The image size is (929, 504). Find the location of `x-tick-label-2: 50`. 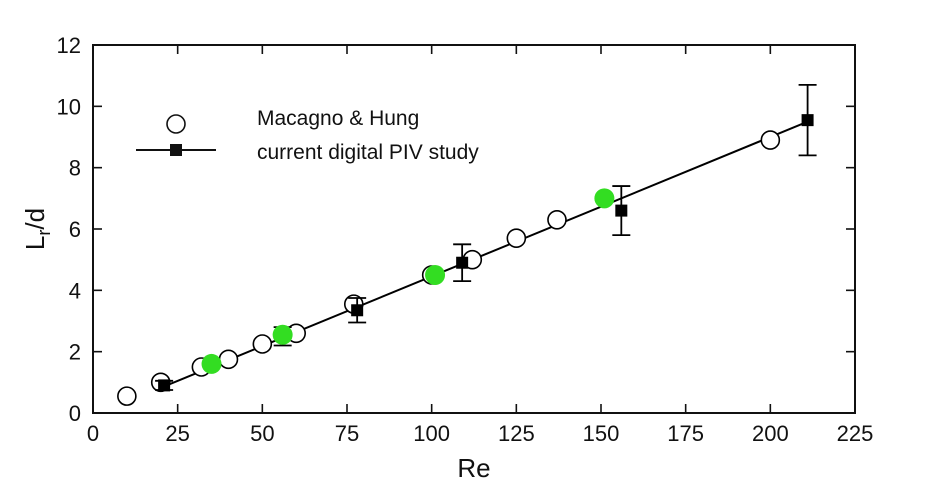

x-tick-label-2: 50 is located at coordinates (262, 433).